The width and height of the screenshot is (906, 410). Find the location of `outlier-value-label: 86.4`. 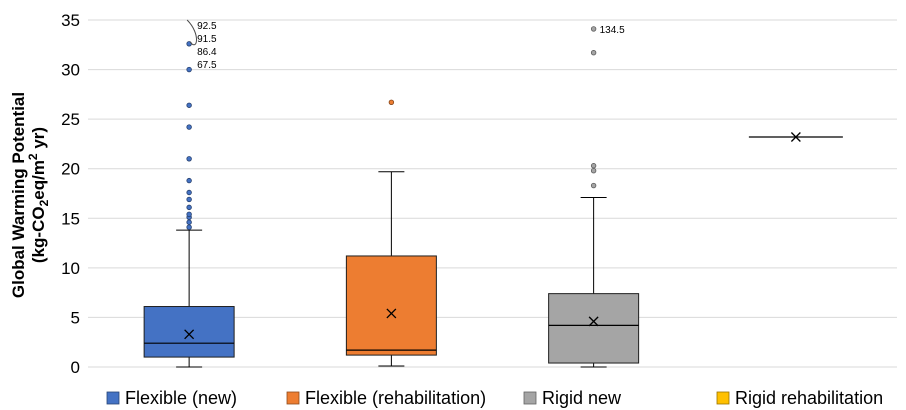

outlier-value-label: 86.4 is located at coordinates (207, 52).